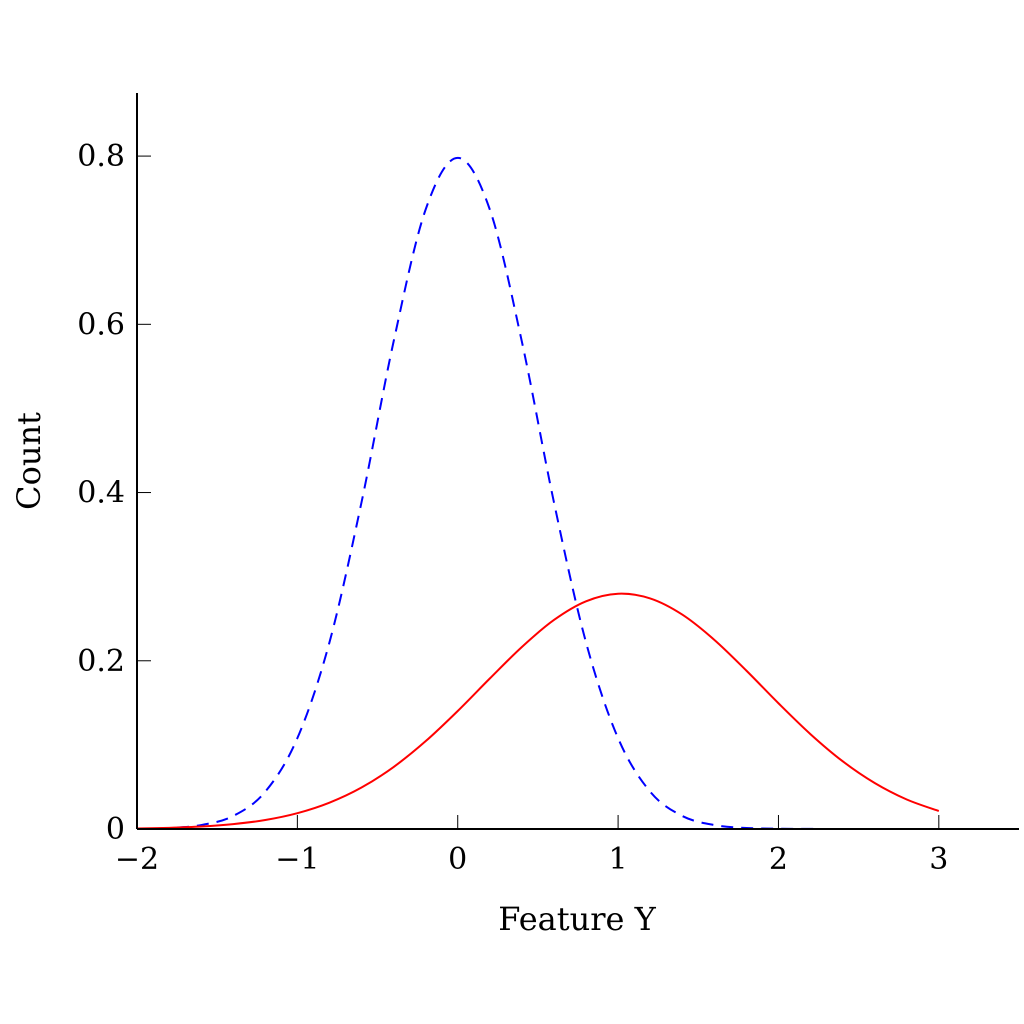 This screenshot has height=1024, width=1024. Describe the element at coordinates (137, 859) in the screenshot. I see `x-tick-label: −2` at that location.